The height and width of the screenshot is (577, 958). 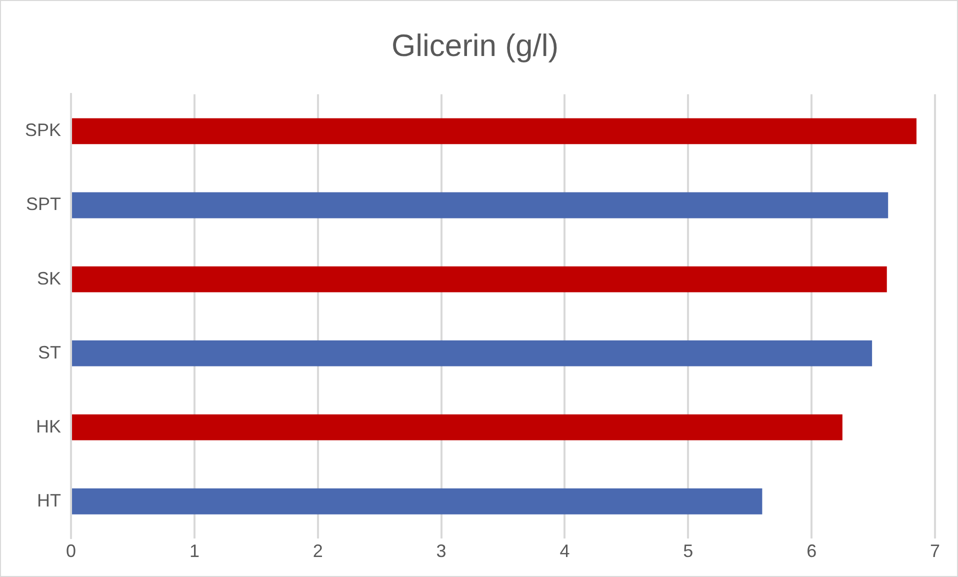 What do you see at coordinates (49, 426) in the screenshot?
I see `y-tick-label: HK` at bounding box center [49, 426].